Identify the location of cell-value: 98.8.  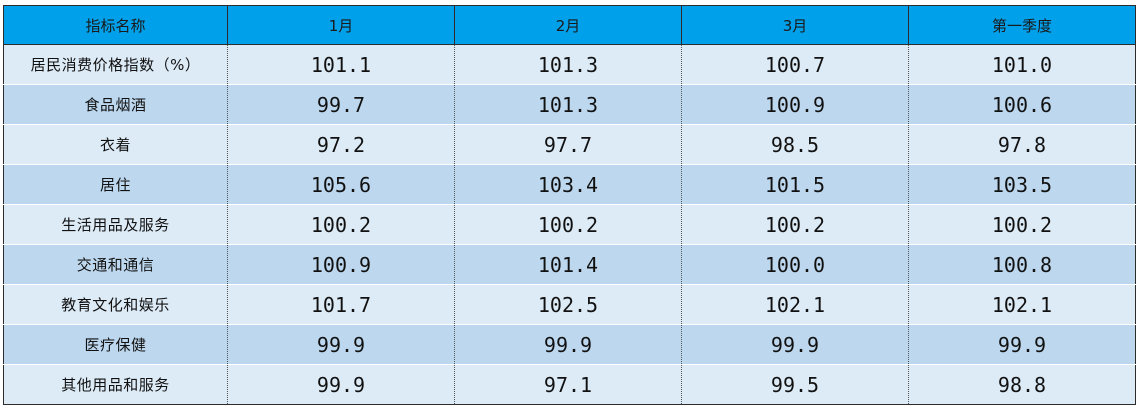
(1022, 384).